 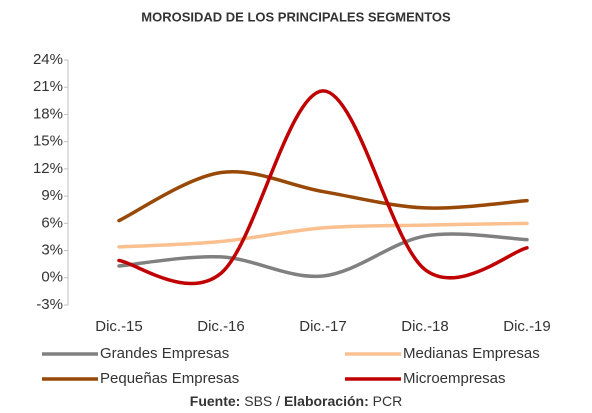 What do you see at coordinates (49, 304) in the screenshot?
I see `y-tick-label: -3%` at bounding box center [49, 304].